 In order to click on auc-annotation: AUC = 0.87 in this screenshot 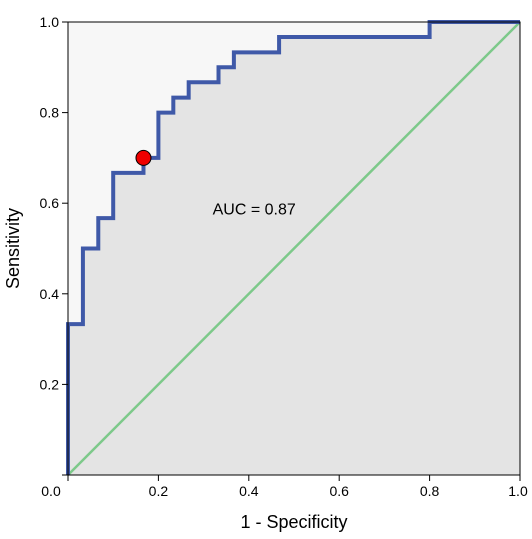, I will do `click(254, 210)`.